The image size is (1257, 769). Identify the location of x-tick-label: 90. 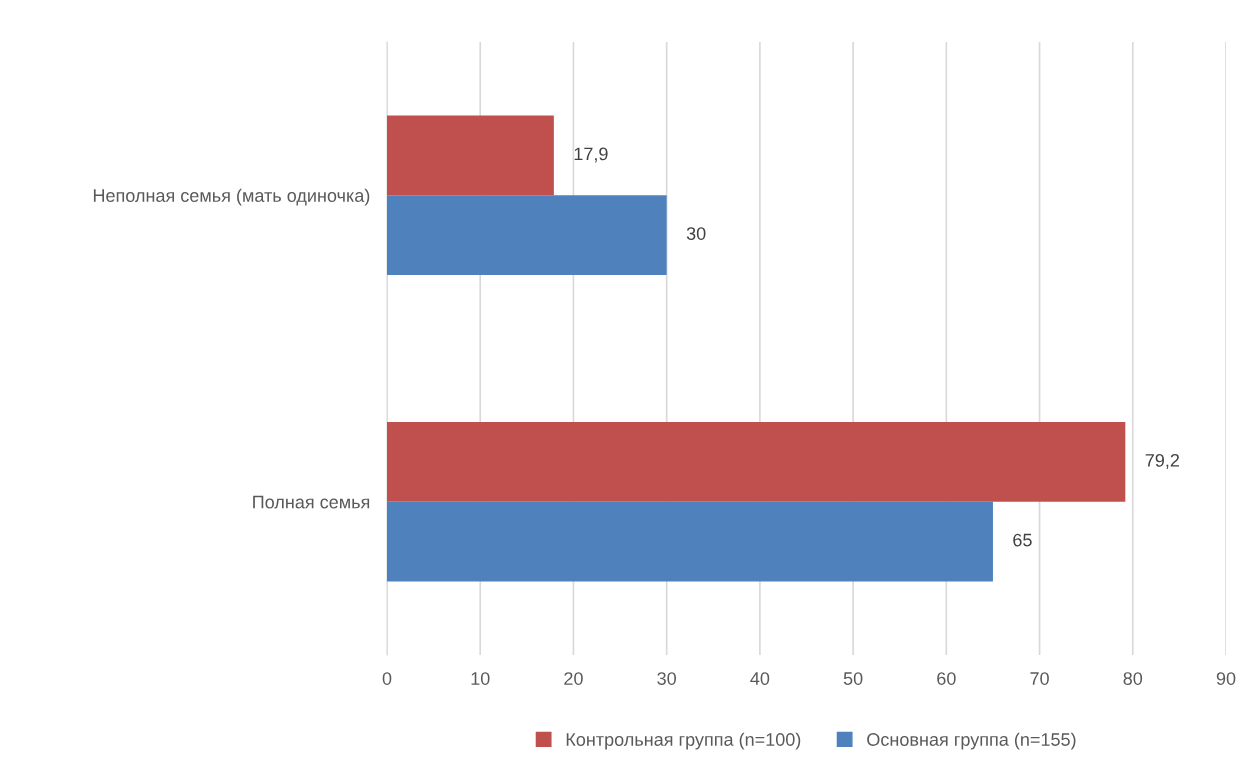
(1226, 678).